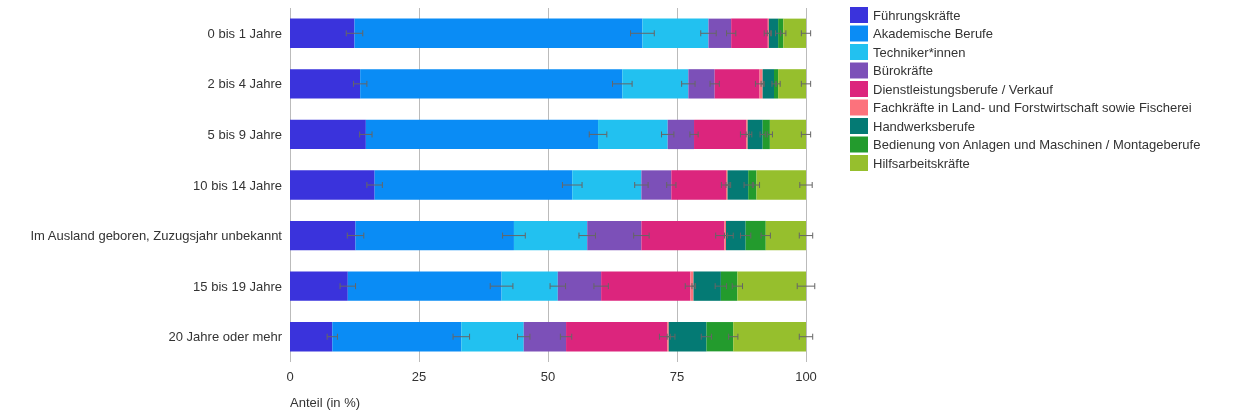  What do you see at coordinates (237, 286) in the screenshot?
I see `y-tick-label: 15 bis 19 Jahre` at bounding box center [237, 286].